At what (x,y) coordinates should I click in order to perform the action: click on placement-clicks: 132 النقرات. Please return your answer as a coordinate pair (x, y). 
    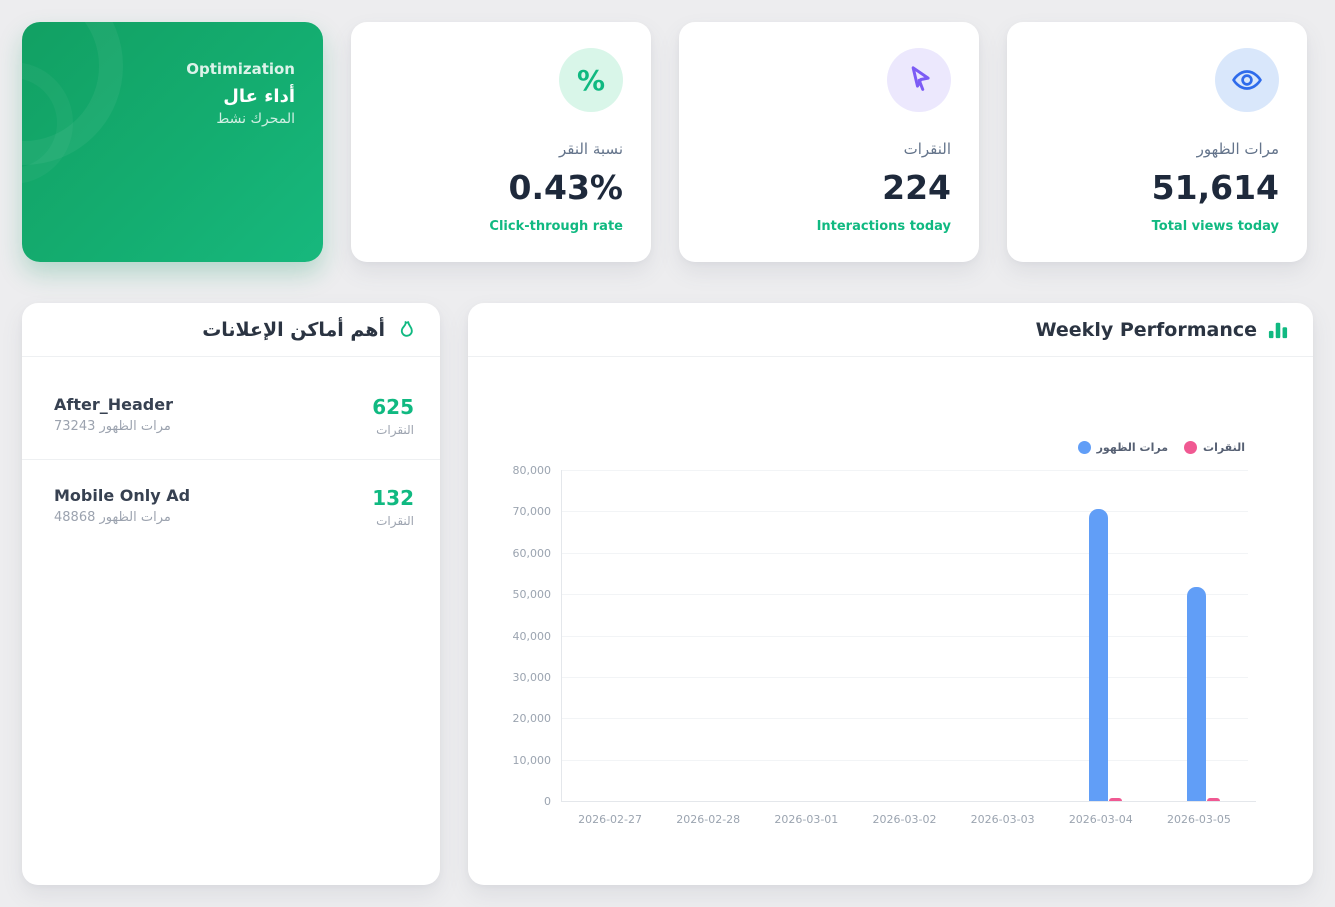
    Looking at the image, I should click on (393, 507).